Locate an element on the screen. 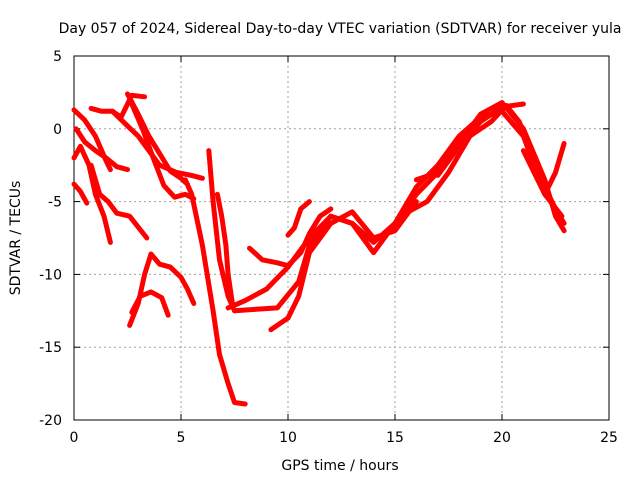 Image resolution: width=640 pixels, height=480 pixels. y-tick-label: 0 is located at coordinates (57, 130).